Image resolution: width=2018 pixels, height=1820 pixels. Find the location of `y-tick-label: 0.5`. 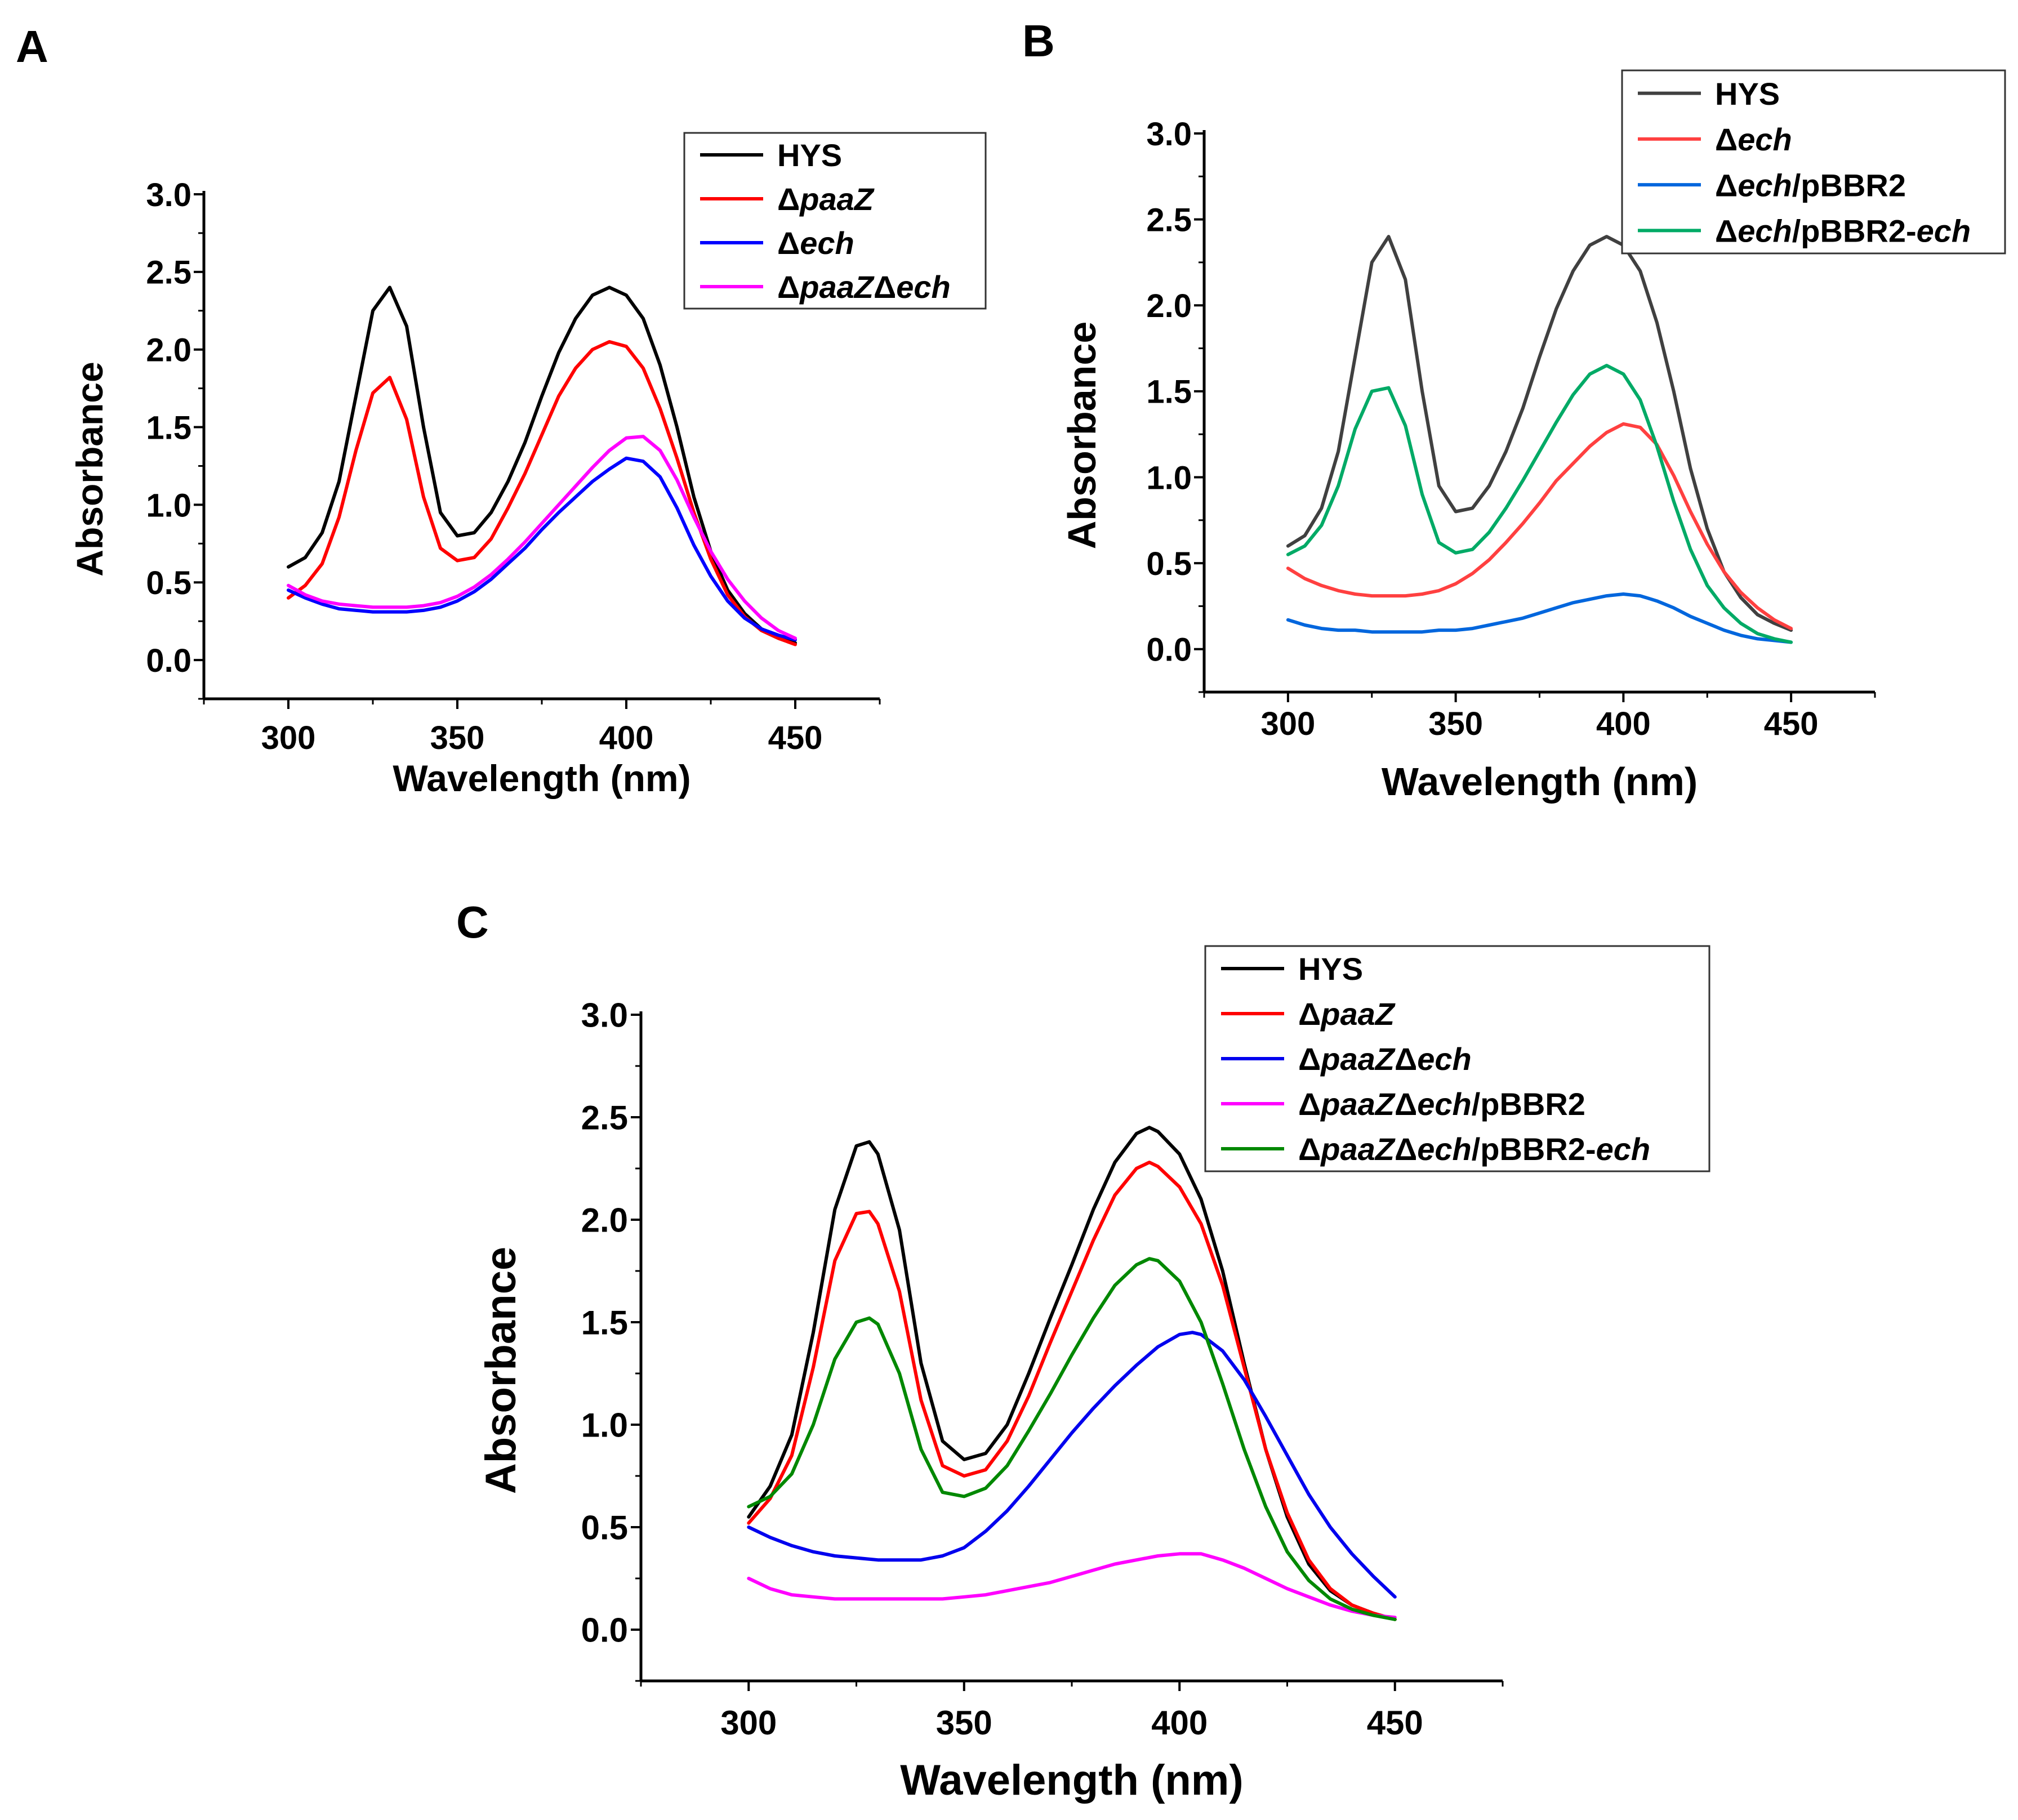

y-tick-label: 0.5 is located at coordinates (1169, 564).